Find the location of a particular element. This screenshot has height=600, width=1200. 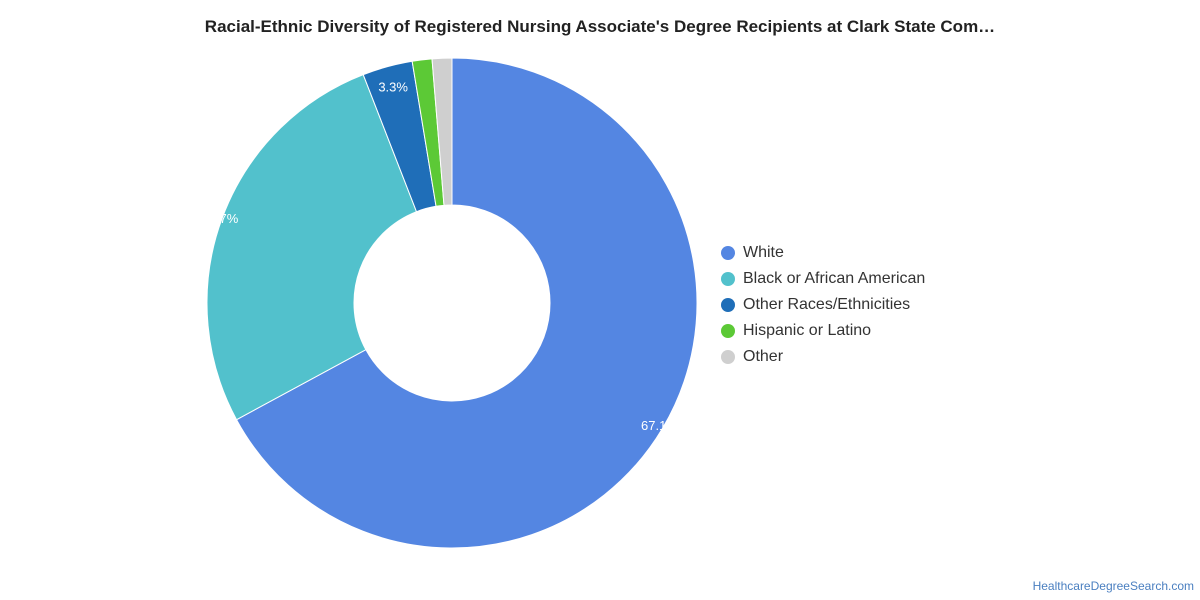

legend-label: Other Races/Ethnicities is located at coordinates (827, 304).